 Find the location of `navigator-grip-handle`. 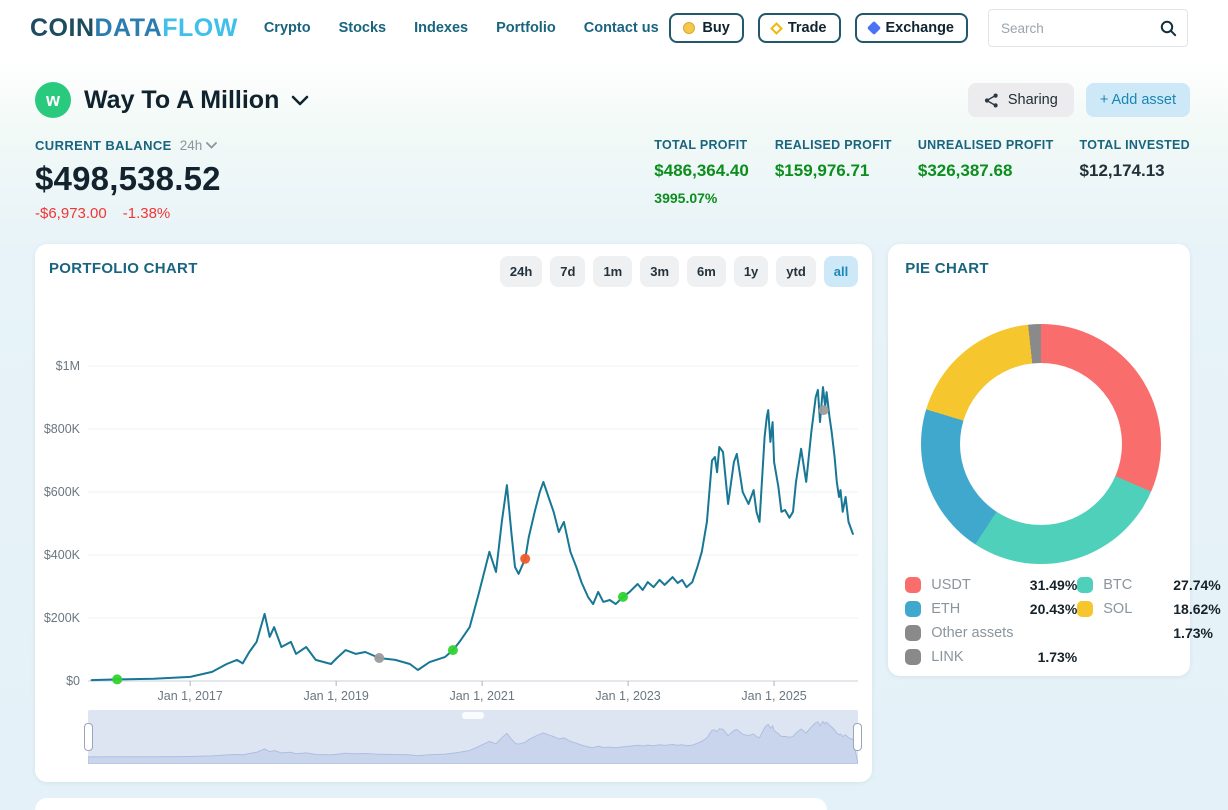

navigator-grip-handle is located at coordinates (473, 715).